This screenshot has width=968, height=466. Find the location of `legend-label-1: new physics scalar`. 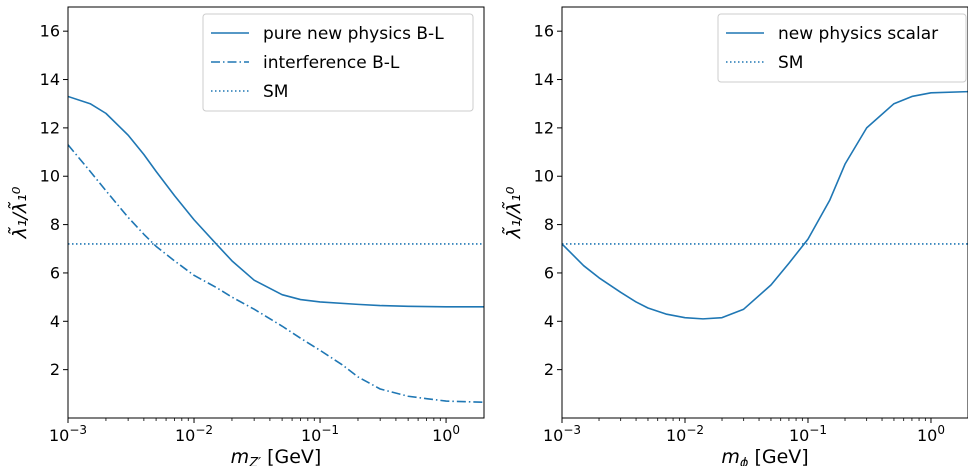

legend-label-1: new physics scalar is located at coordinates (858, 34).